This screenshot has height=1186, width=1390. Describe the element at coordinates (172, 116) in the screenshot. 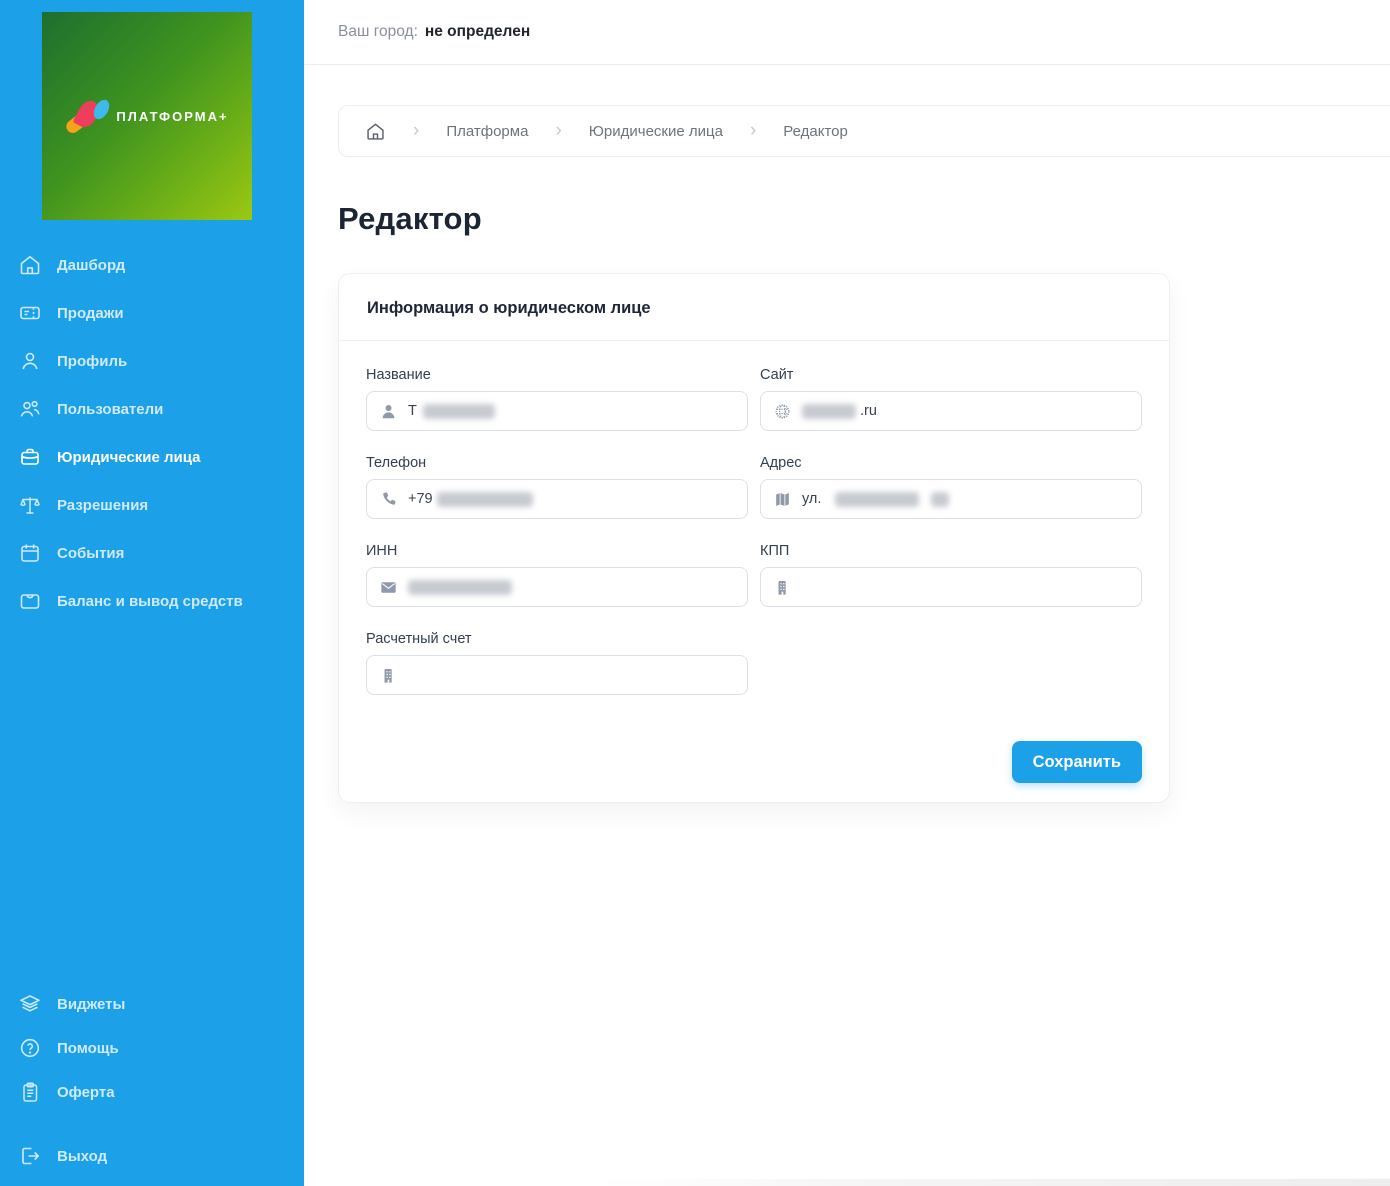

I see `logo-text: ПЛАТФОРМА+` at that location.